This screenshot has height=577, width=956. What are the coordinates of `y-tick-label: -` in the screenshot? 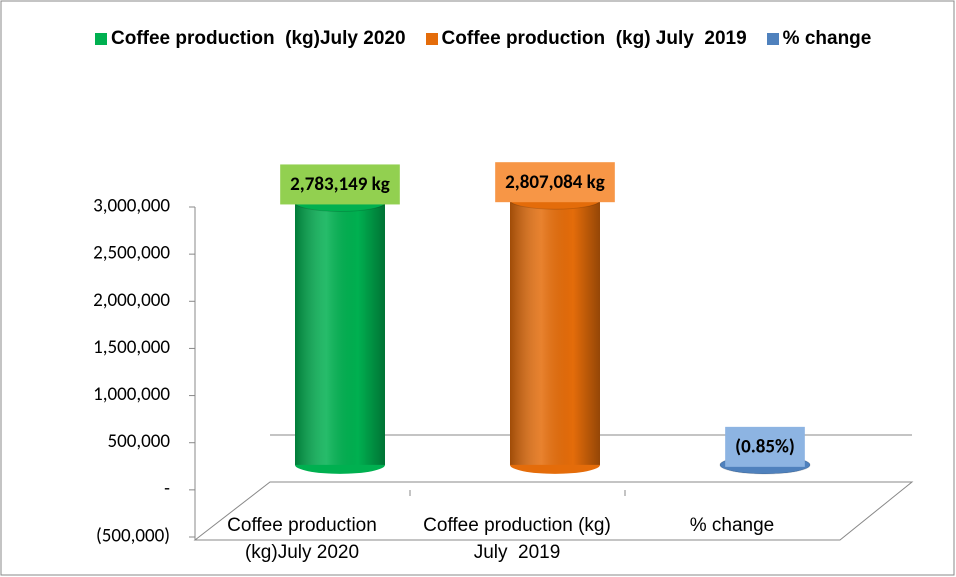 It's located at (167, 488).